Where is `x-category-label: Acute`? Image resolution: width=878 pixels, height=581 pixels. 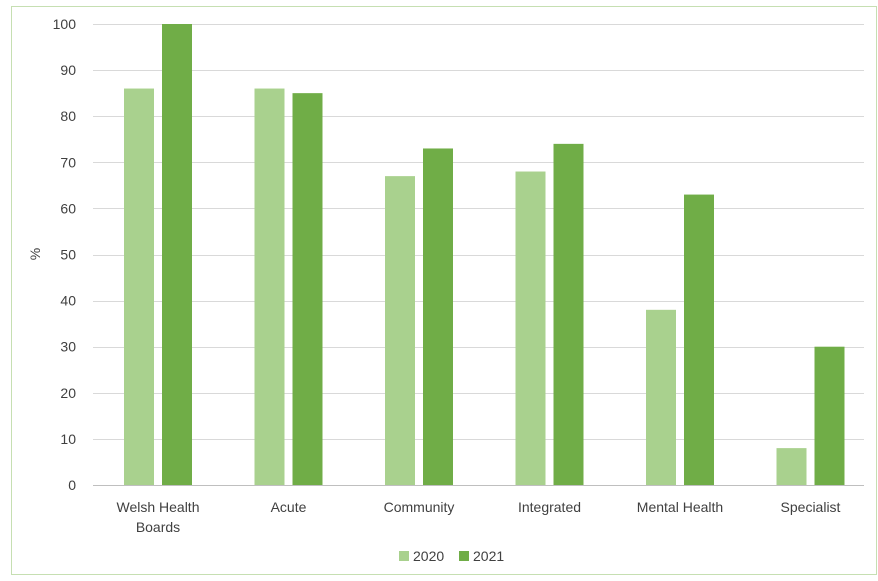
x-category-label: Acute is located at coordinates (289, 507).